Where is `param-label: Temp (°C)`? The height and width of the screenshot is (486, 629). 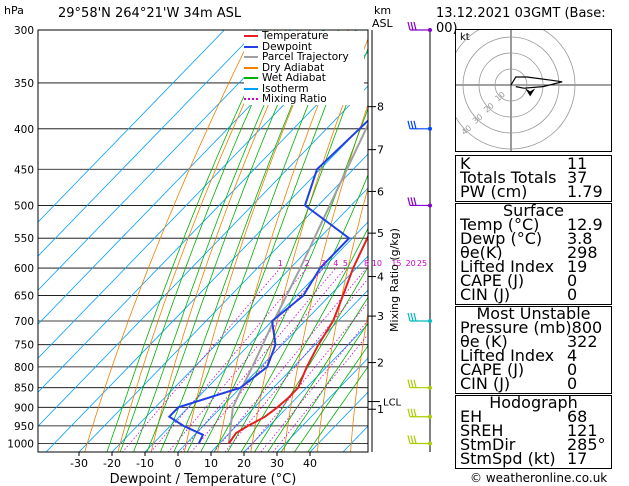 param-label: Temp (°C) is located at coordinates (500, 224).